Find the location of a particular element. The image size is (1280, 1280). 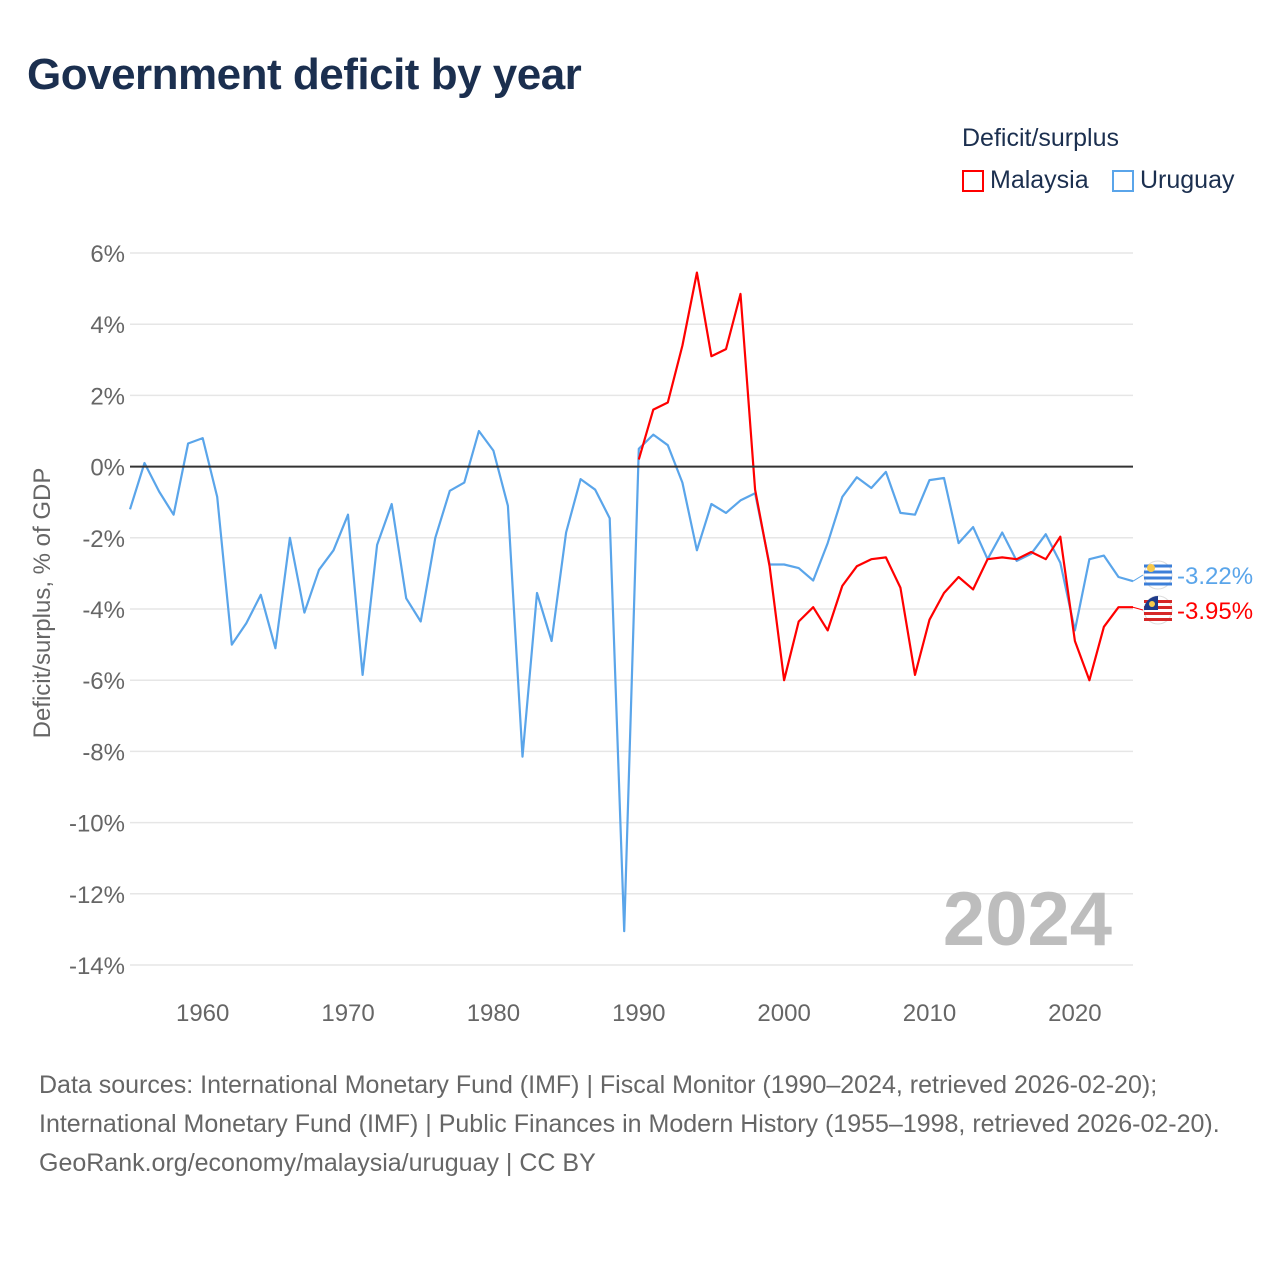

end-value-label-uruguay: -3.22% is located at coordinates (1215, 576).